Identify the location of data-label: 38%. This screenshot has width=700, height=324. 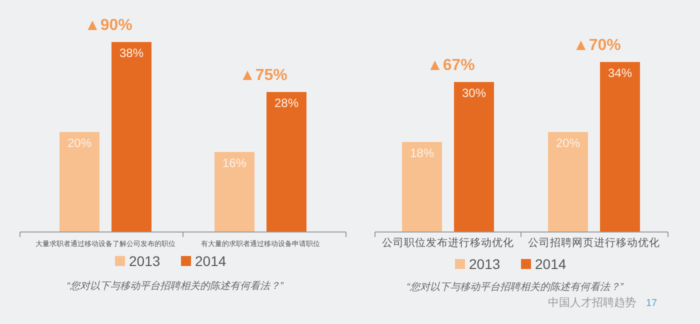
(131, 53).